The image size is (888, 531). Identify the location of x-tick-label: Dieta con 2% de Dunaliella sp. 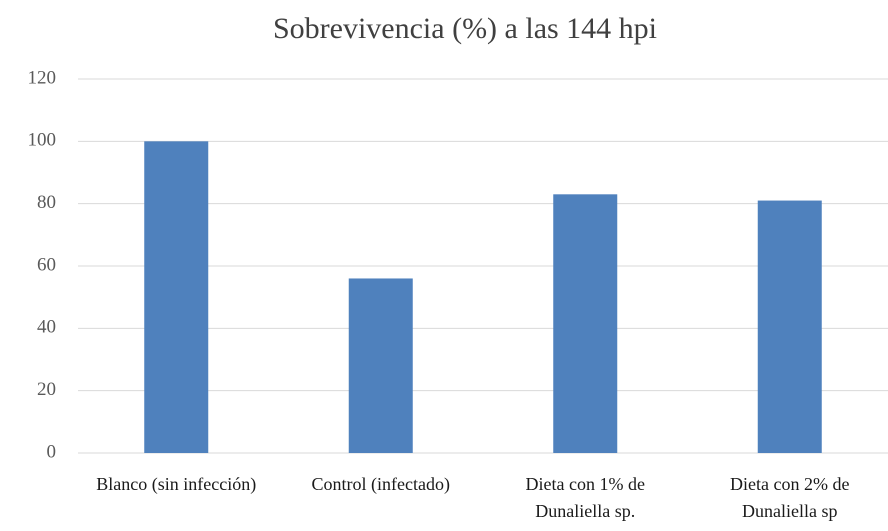
(790, 497).